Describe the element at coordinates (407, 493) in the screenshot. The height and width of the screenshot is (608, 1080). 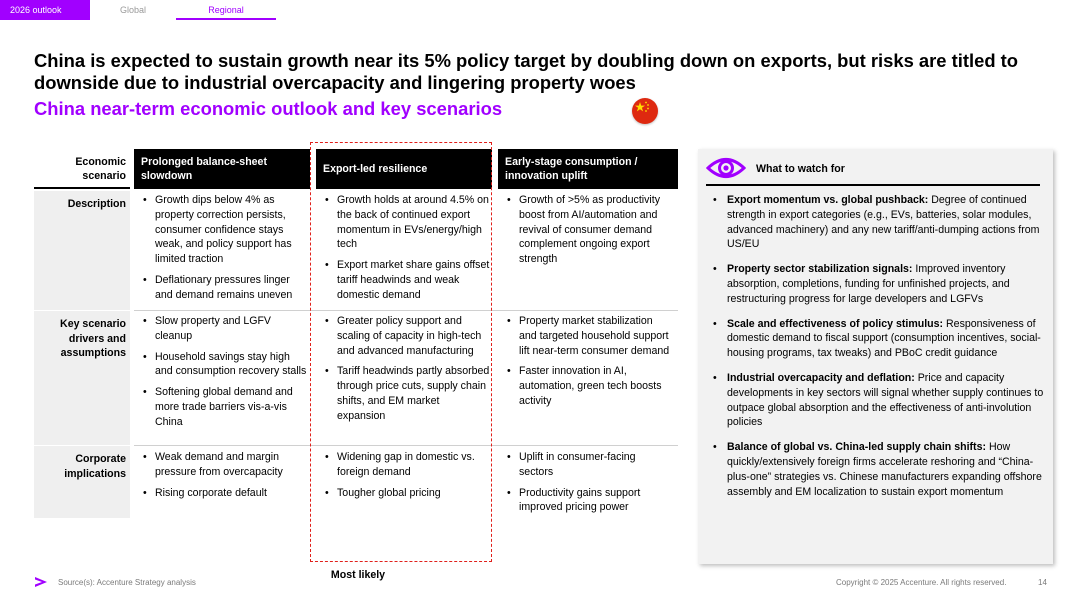
I see `list-item: Tougher global pricing` at that location.